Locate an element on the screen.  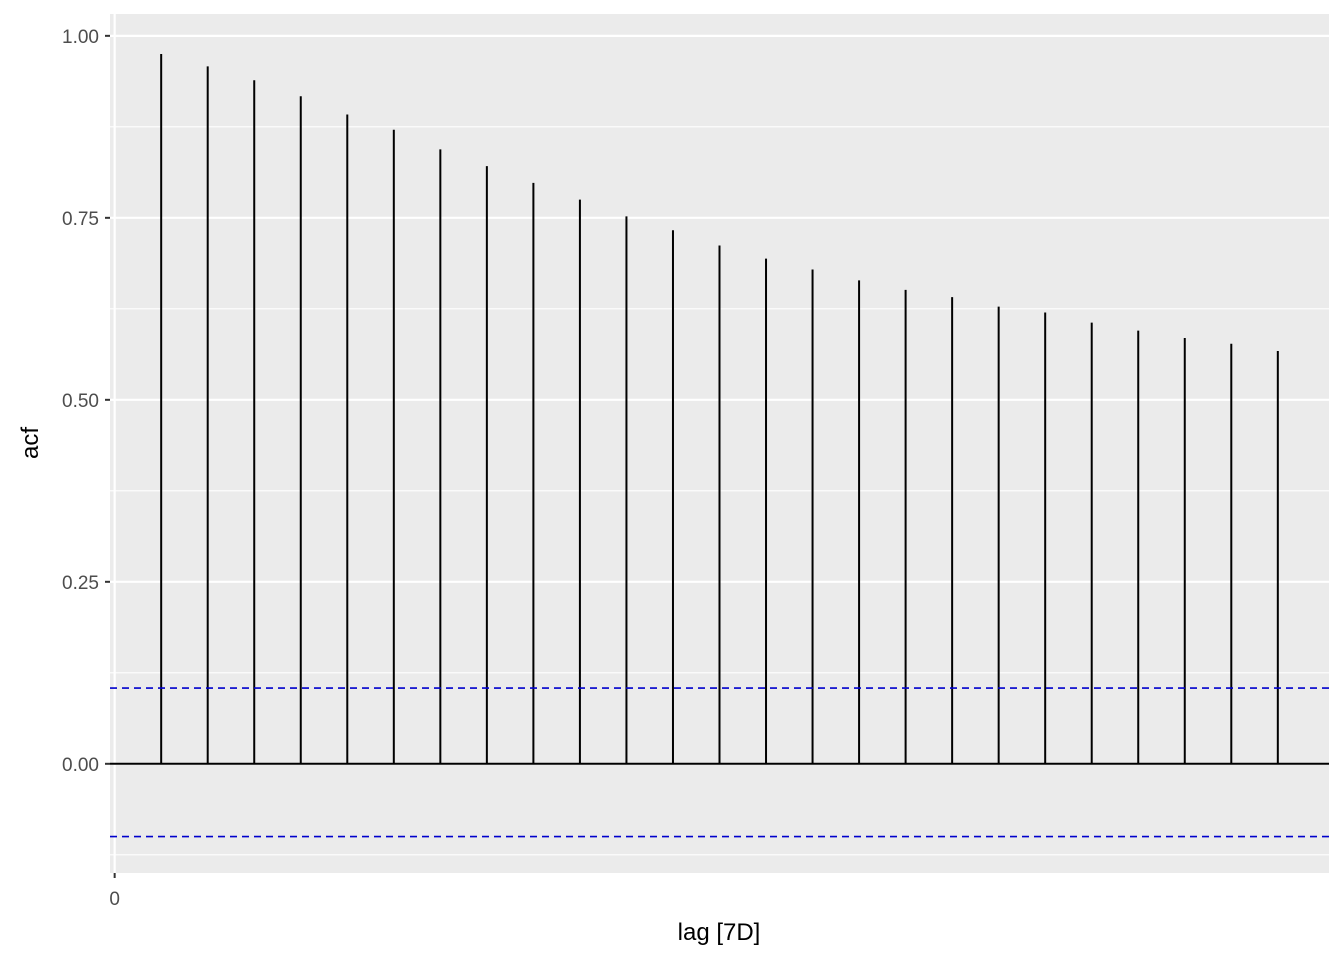
y-axis-title: acf is located at coordinates (30, 443).